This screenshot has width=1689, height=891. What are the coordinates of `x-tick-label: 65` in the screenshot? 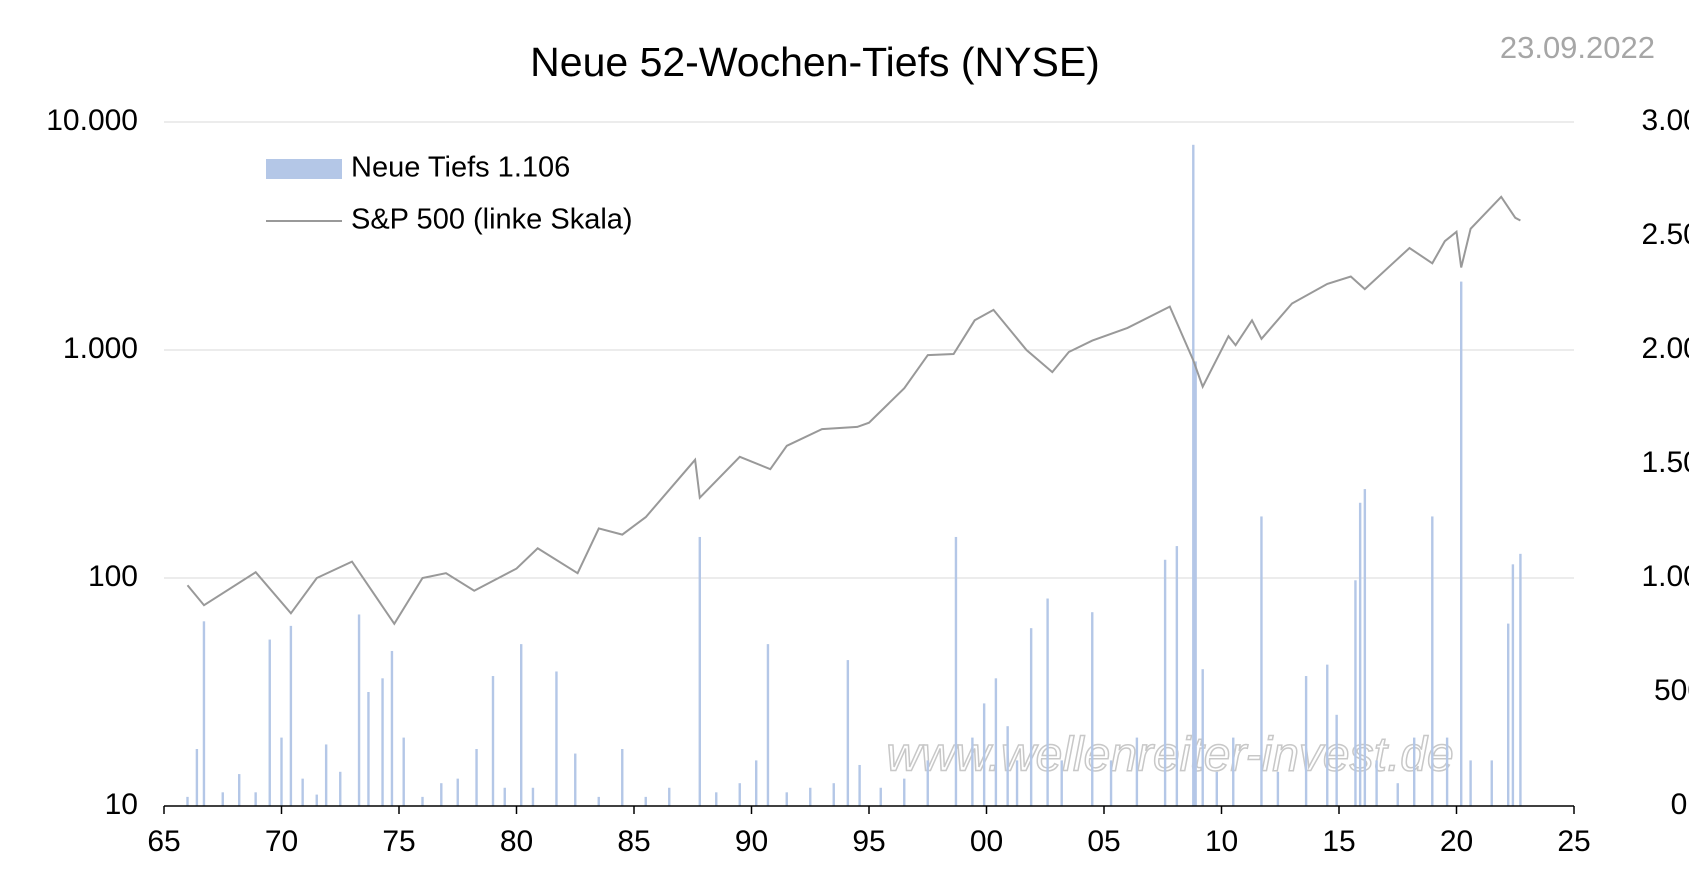 It's located at (163, 841).